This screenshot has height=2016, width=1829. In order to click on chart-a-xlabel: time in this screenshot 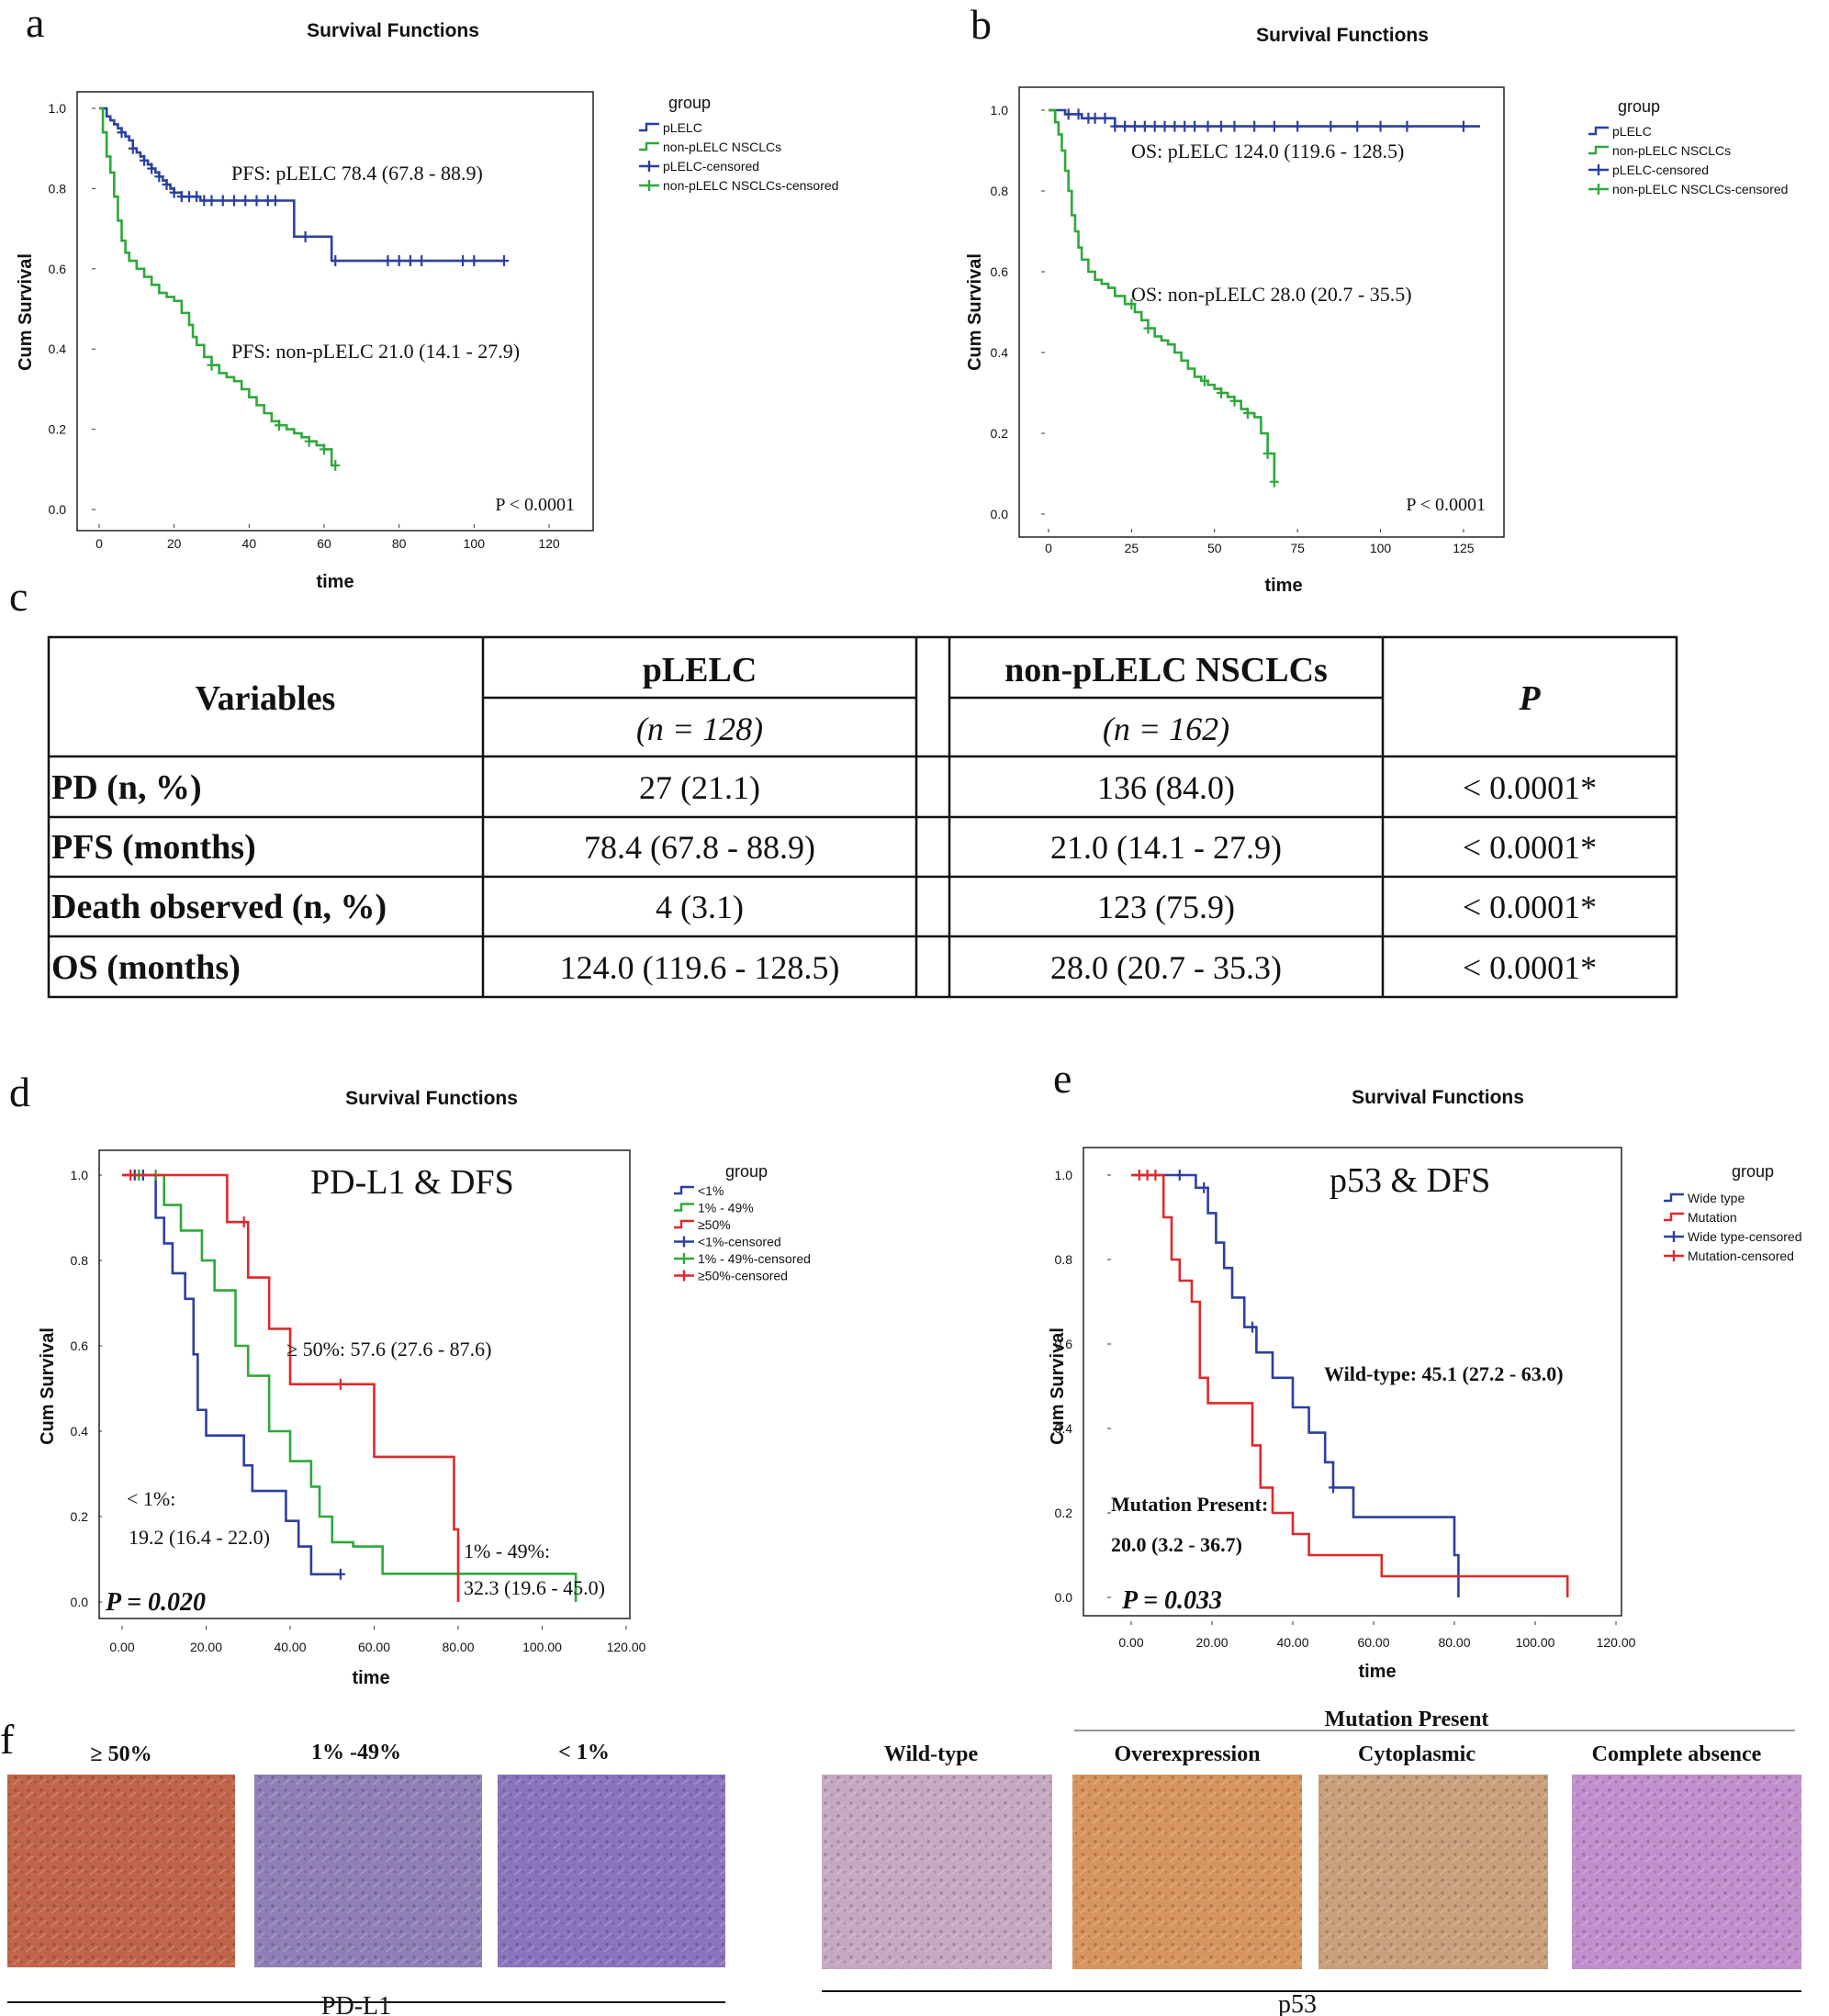, I will do `click(334, 582)`.